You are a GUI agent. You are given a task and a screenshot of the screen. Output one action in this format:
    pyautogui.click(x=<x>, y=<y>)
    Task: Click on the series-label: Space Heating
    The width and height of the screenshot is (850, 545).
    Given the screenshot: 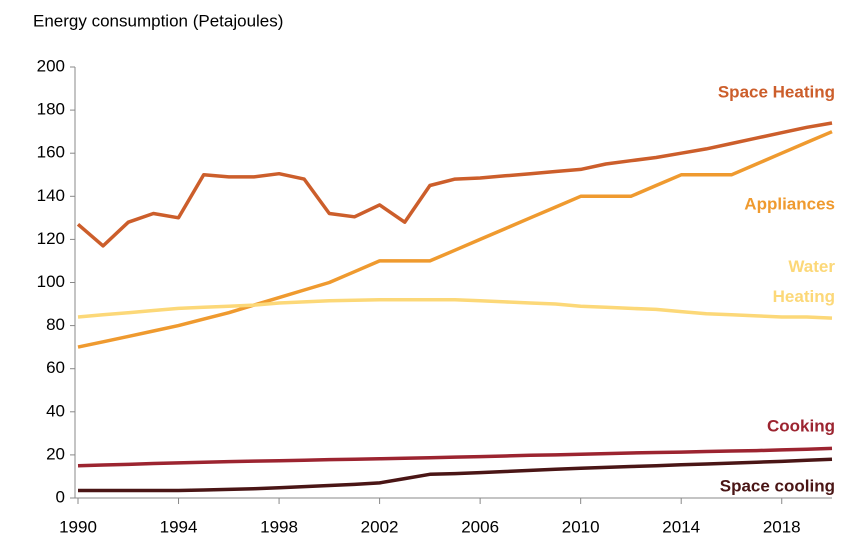 What is the action you would take?
    pyautogui.click(x=776, y=91)
    